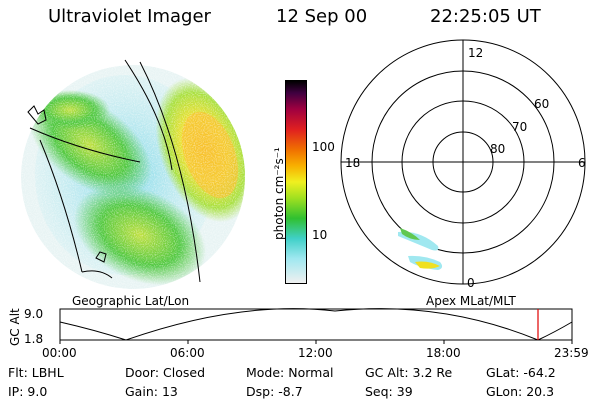  What do you see at coordinates (34, 339) in the screenshot?
I see `timeline-y-tick-1-8: 1.8` at bounding box center [34, 339].